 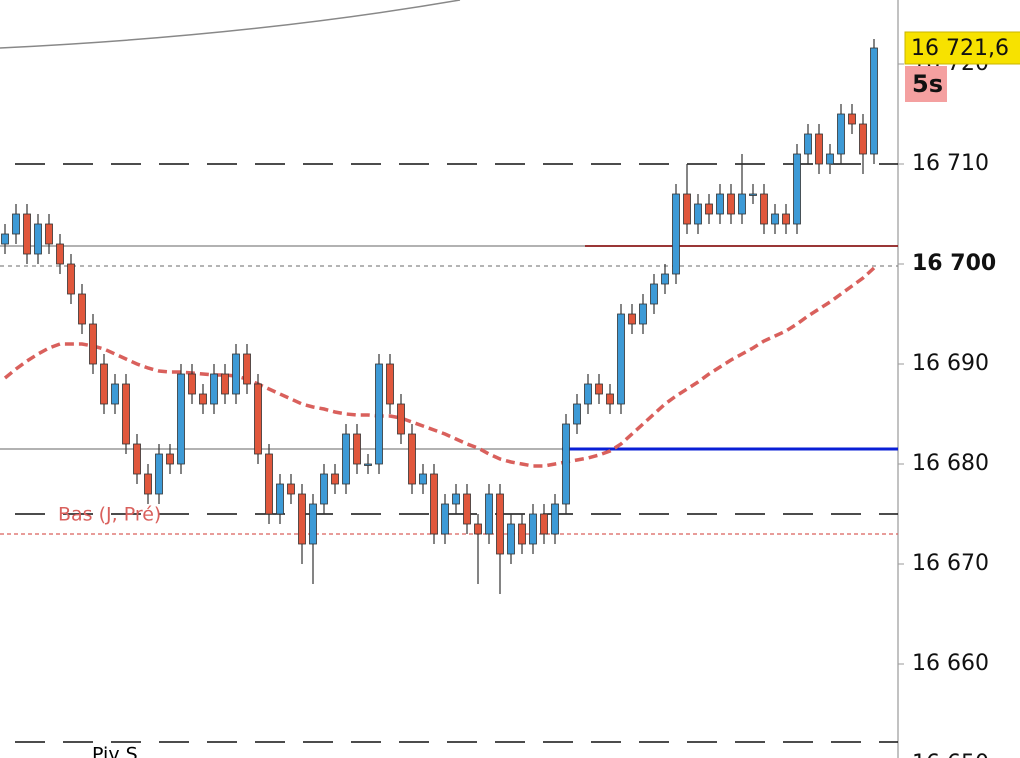 What do you see at coordinates (950, 163) in the screenshot?
I see `y-tick-label: 16 710` at bounding box center [950, 163].